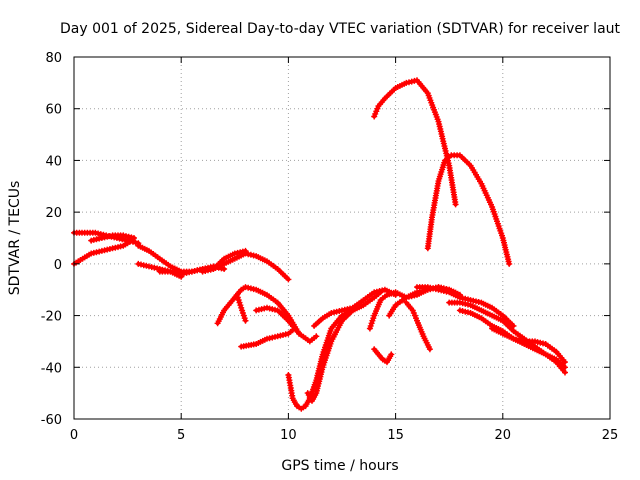 This screenshot has height=480, width=640. Describe the element at coordinates (339, 466) in the screenshot. I see `x-axis-label: GPS time / hours` at that location.